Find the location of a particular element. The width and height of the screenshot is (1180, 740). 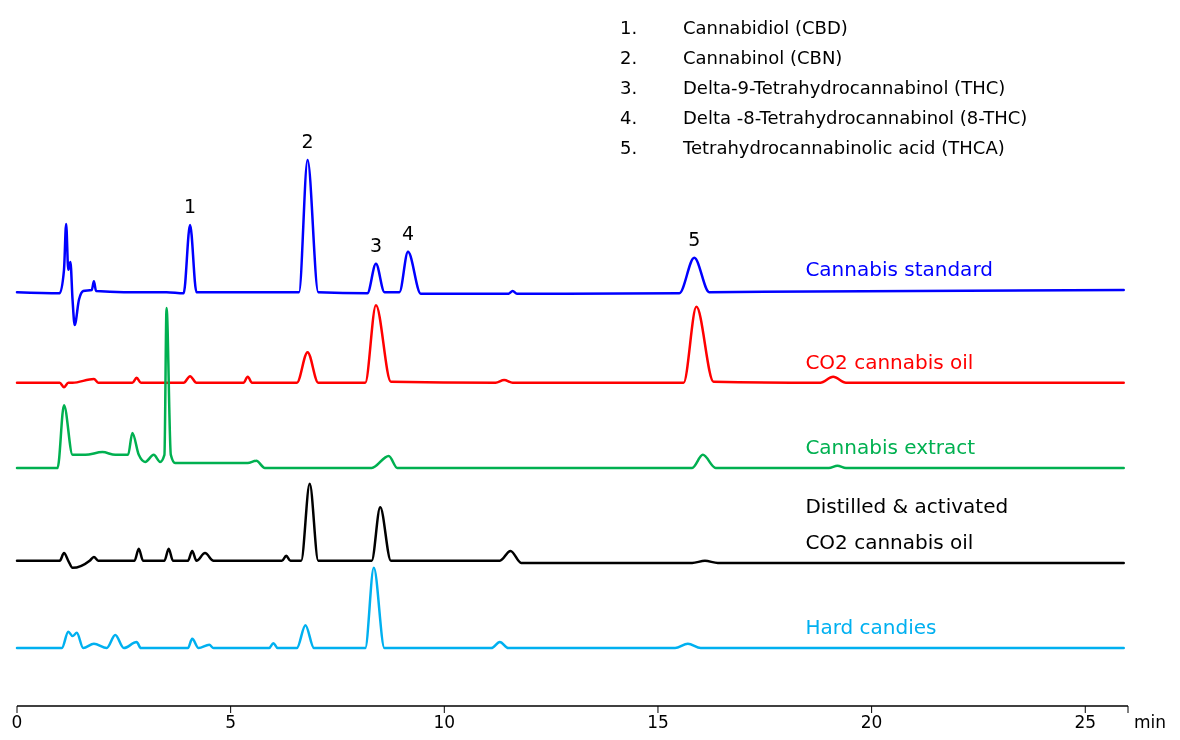

annotation: 3 is located at coordinates (375, 244).